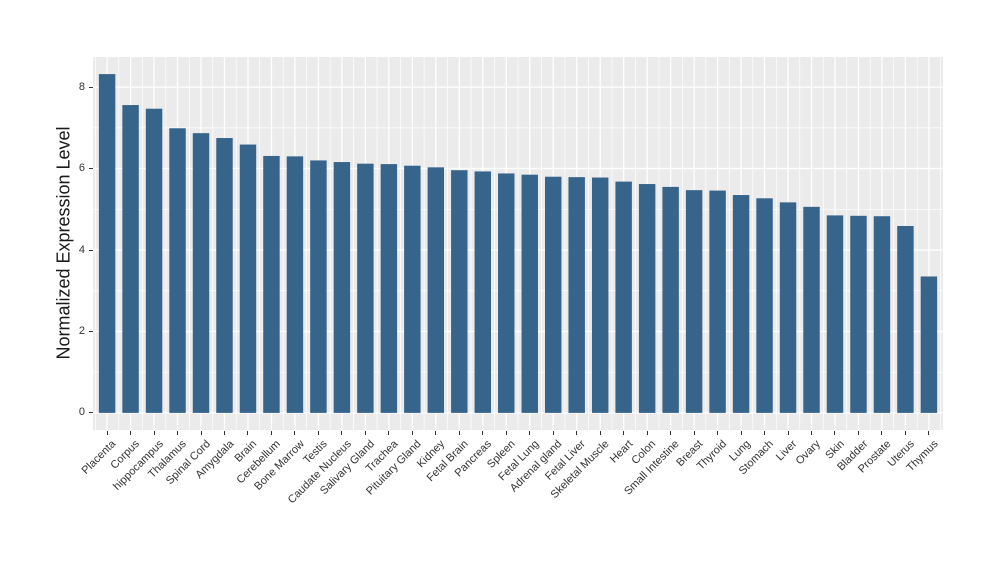  What do you see at coordinates (764, 305) in the screenshot?
I see `bar-stomach` at bounding box center [764, 305].